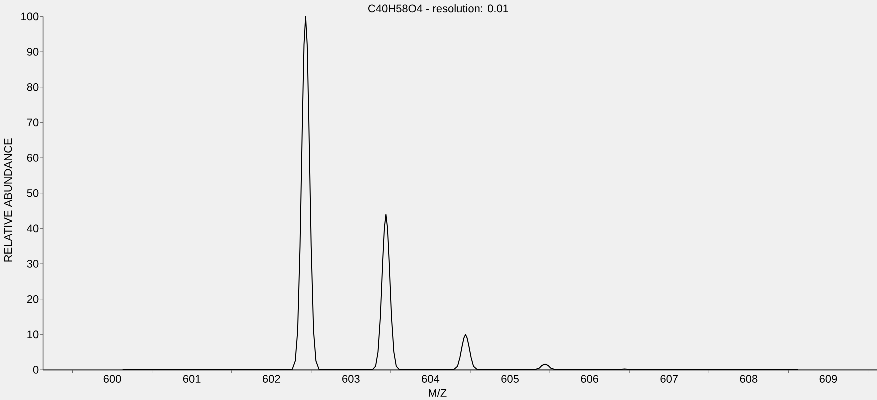 This screenshot has width=877, height=400. Describe the element at coordinates (590, 379) in the screenshot. I see `x-tick-label: 606` at that location.